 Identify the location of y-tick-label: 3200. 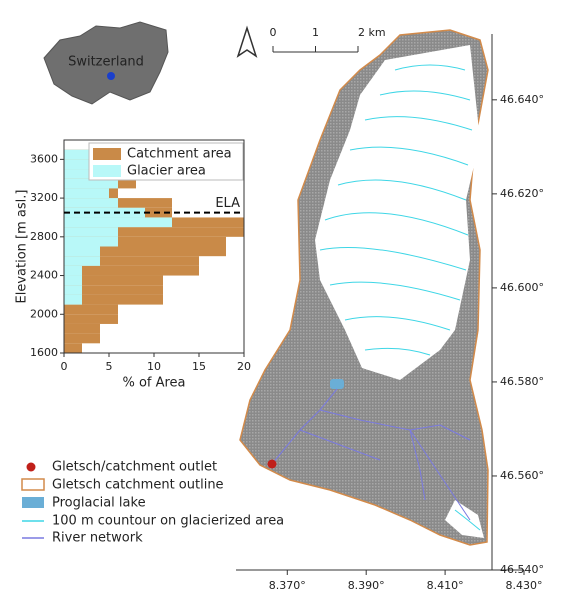
(44, 197).